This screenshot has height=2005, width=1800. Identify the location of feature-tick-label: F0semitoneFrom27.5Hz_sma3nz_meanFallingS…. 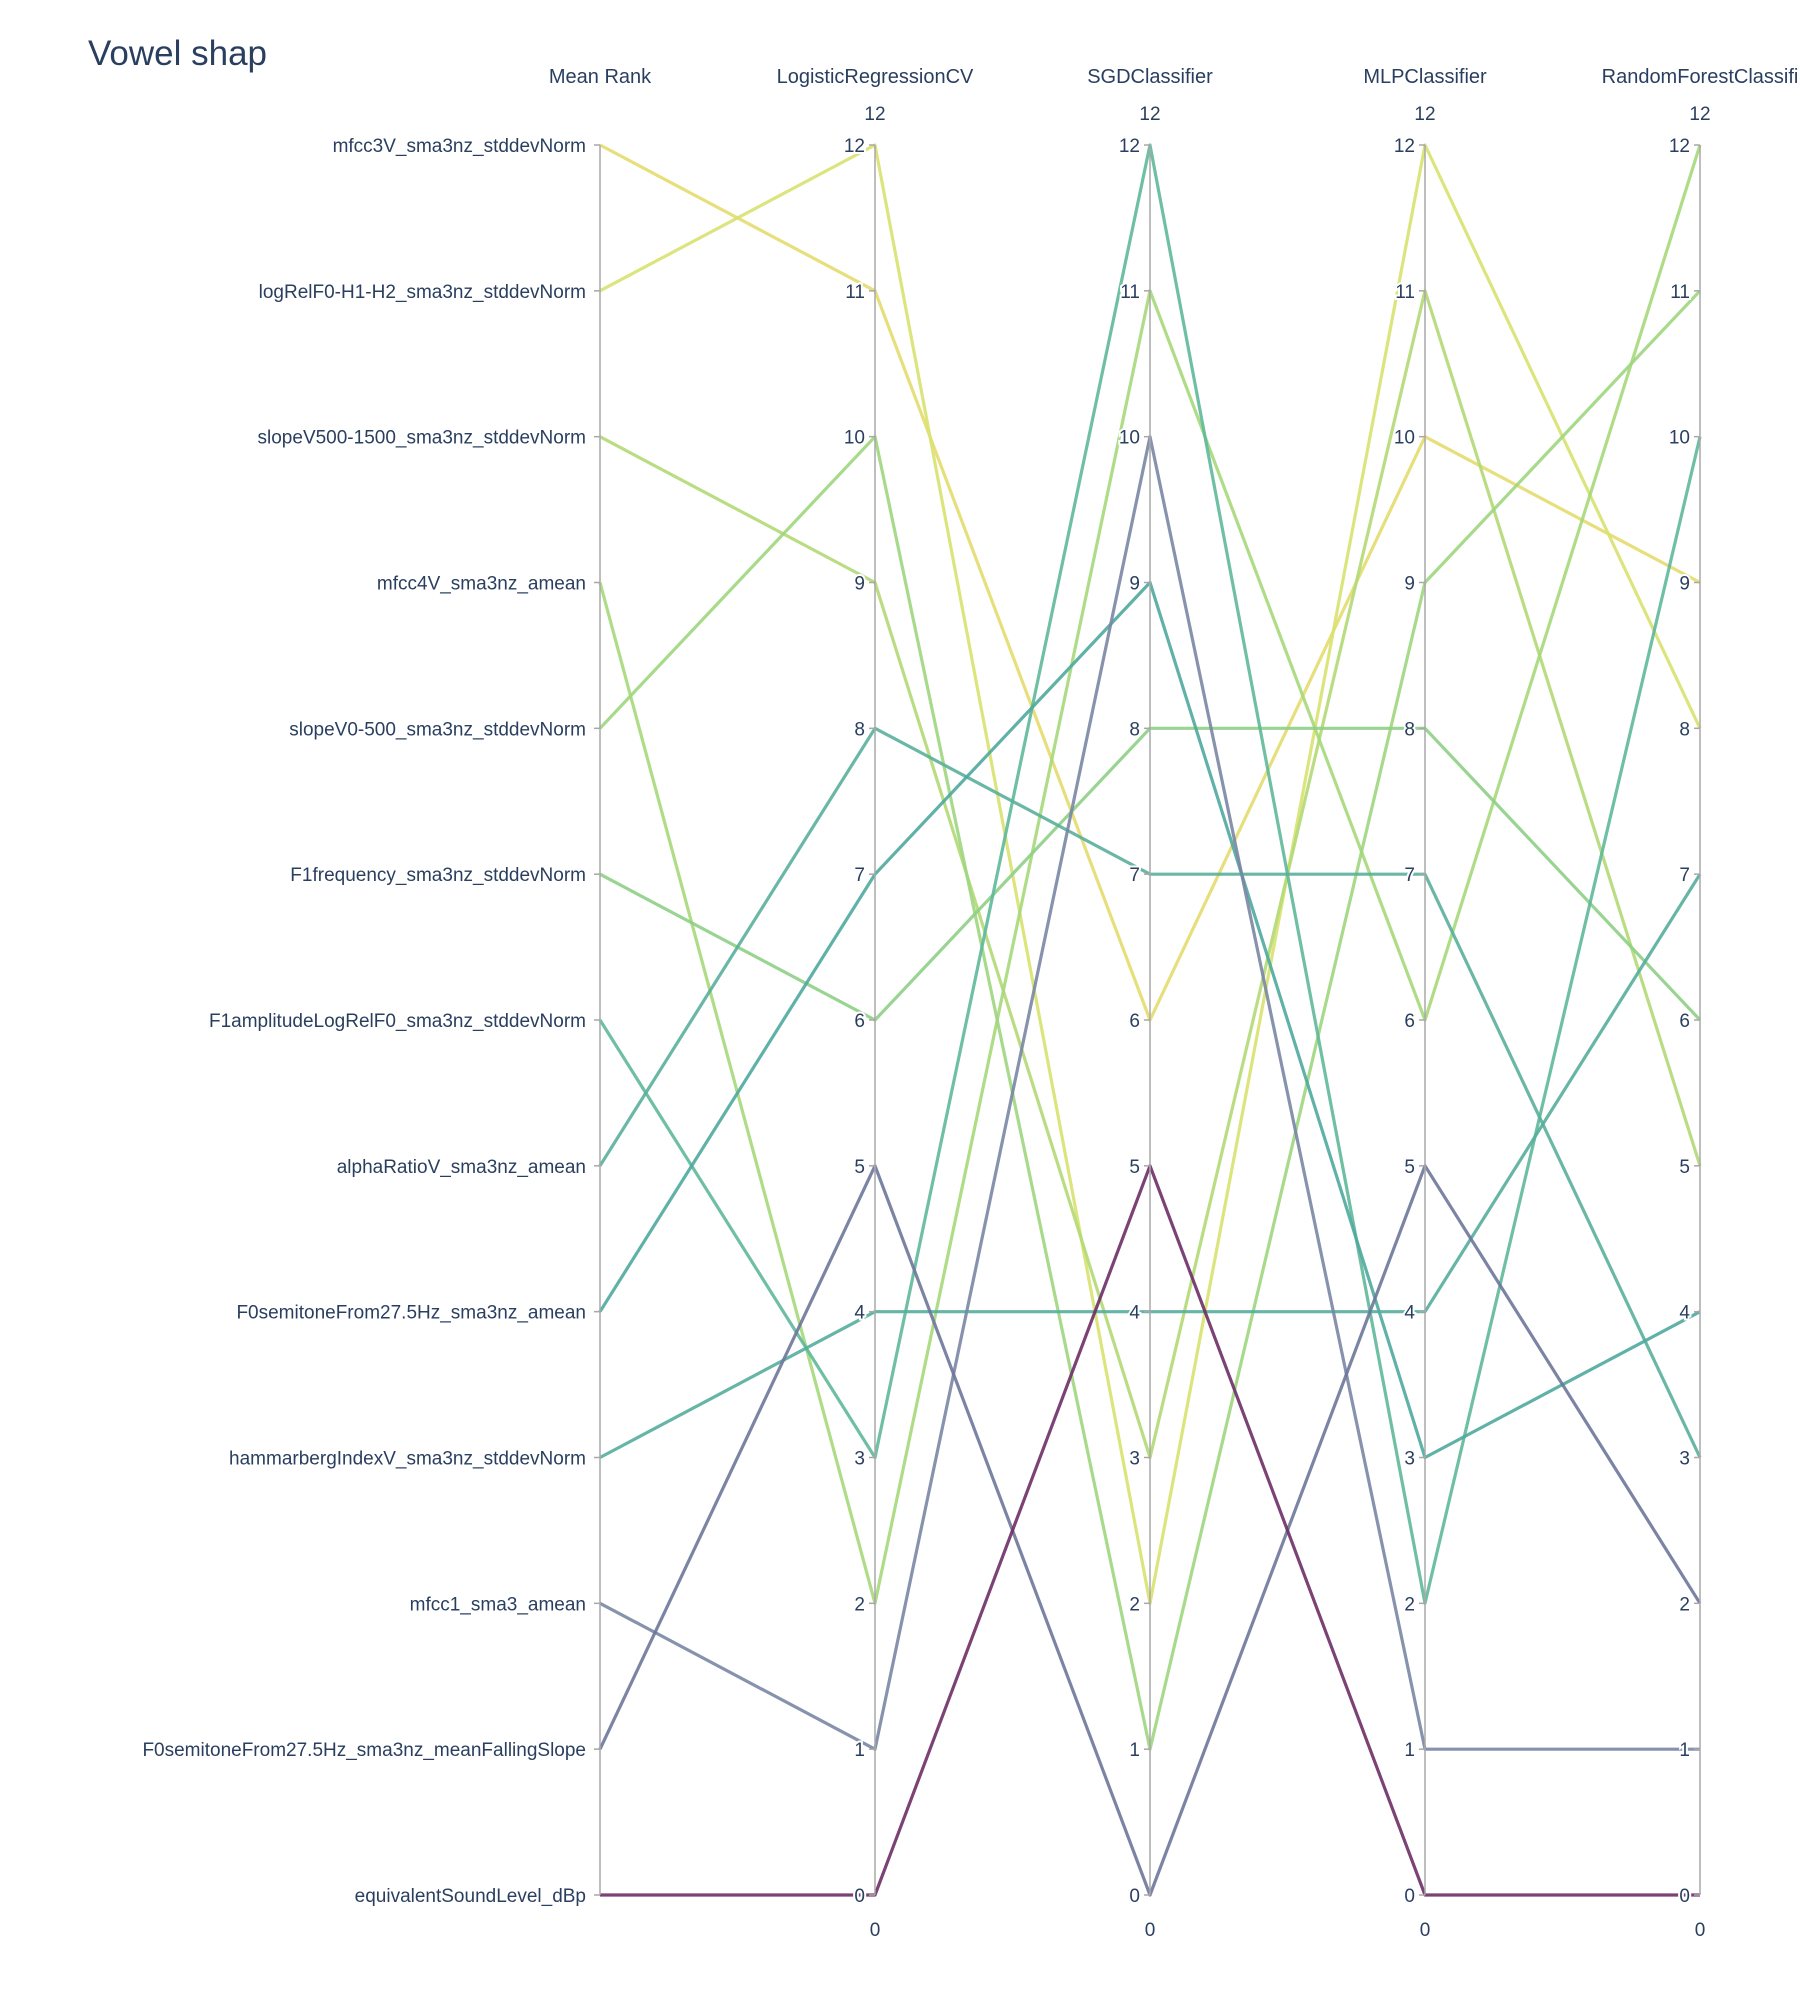
(364, 1750).